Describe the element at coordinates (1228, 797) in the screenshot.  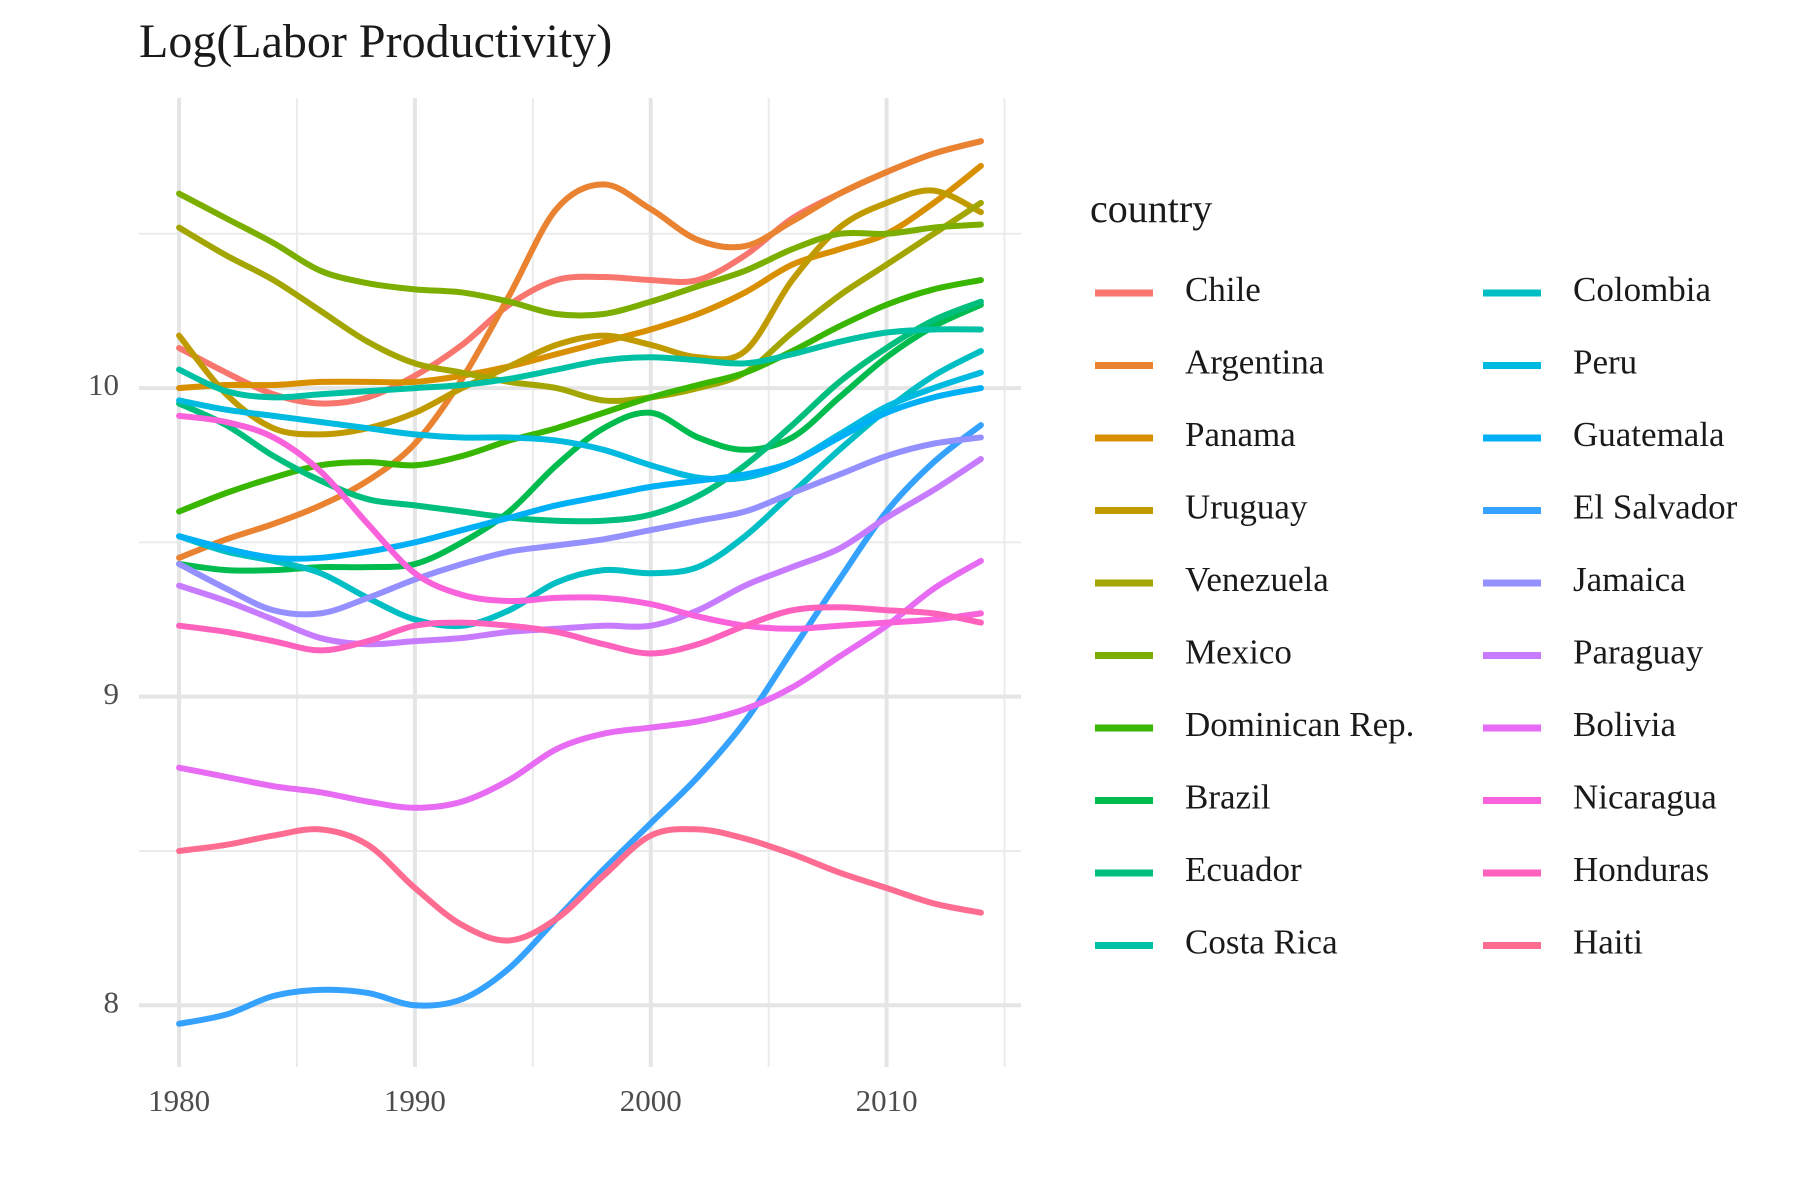
I see `legend-label: Brazil` at that location.